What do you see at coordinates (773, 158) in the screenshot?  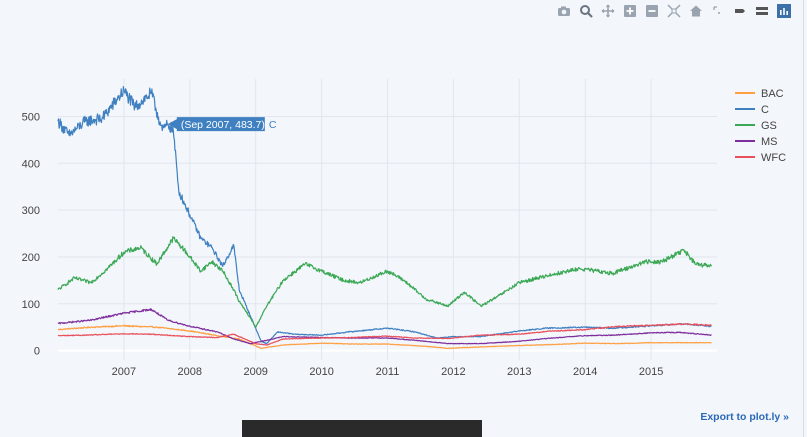 I see `legend-label-wfc: WFC` at bounding box center [773, 158].